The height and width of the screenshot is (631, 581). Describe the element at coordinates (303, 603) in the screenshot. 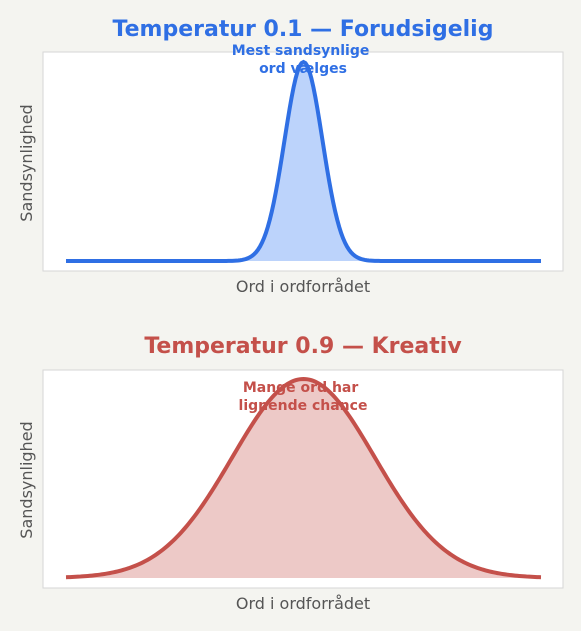

I see `chart-bottom-xlabel: Ord i ordforrådet` at that location.